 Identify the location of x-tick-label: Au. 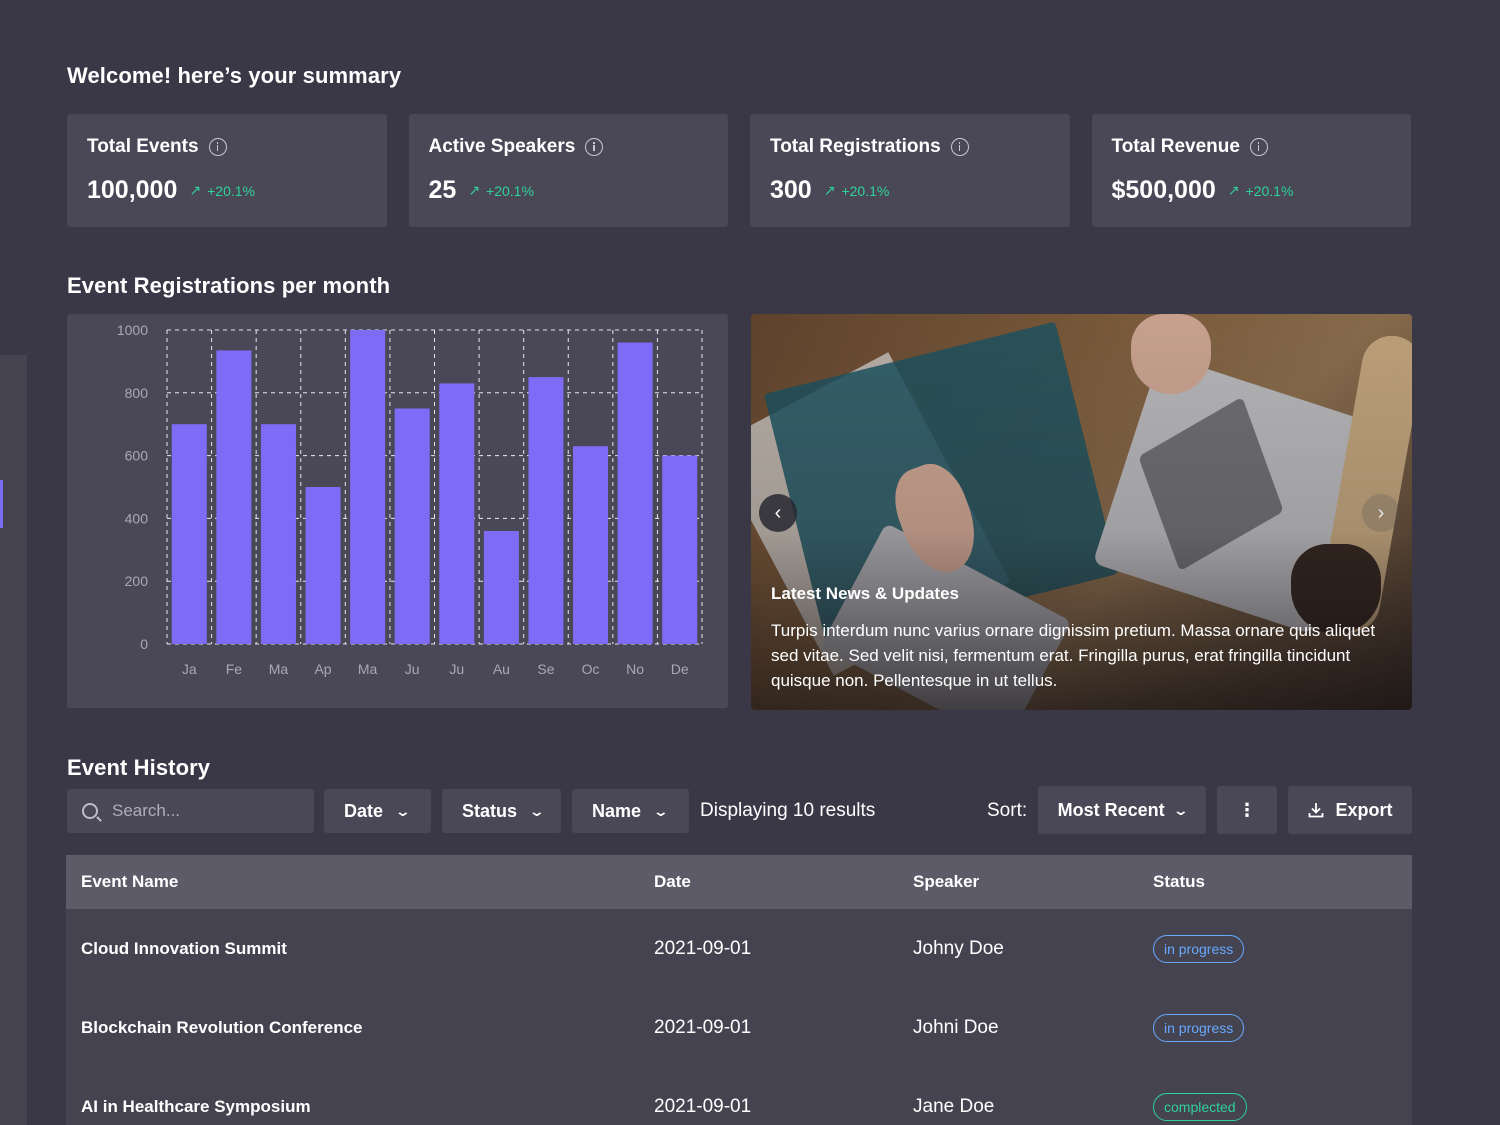
(501, 669).